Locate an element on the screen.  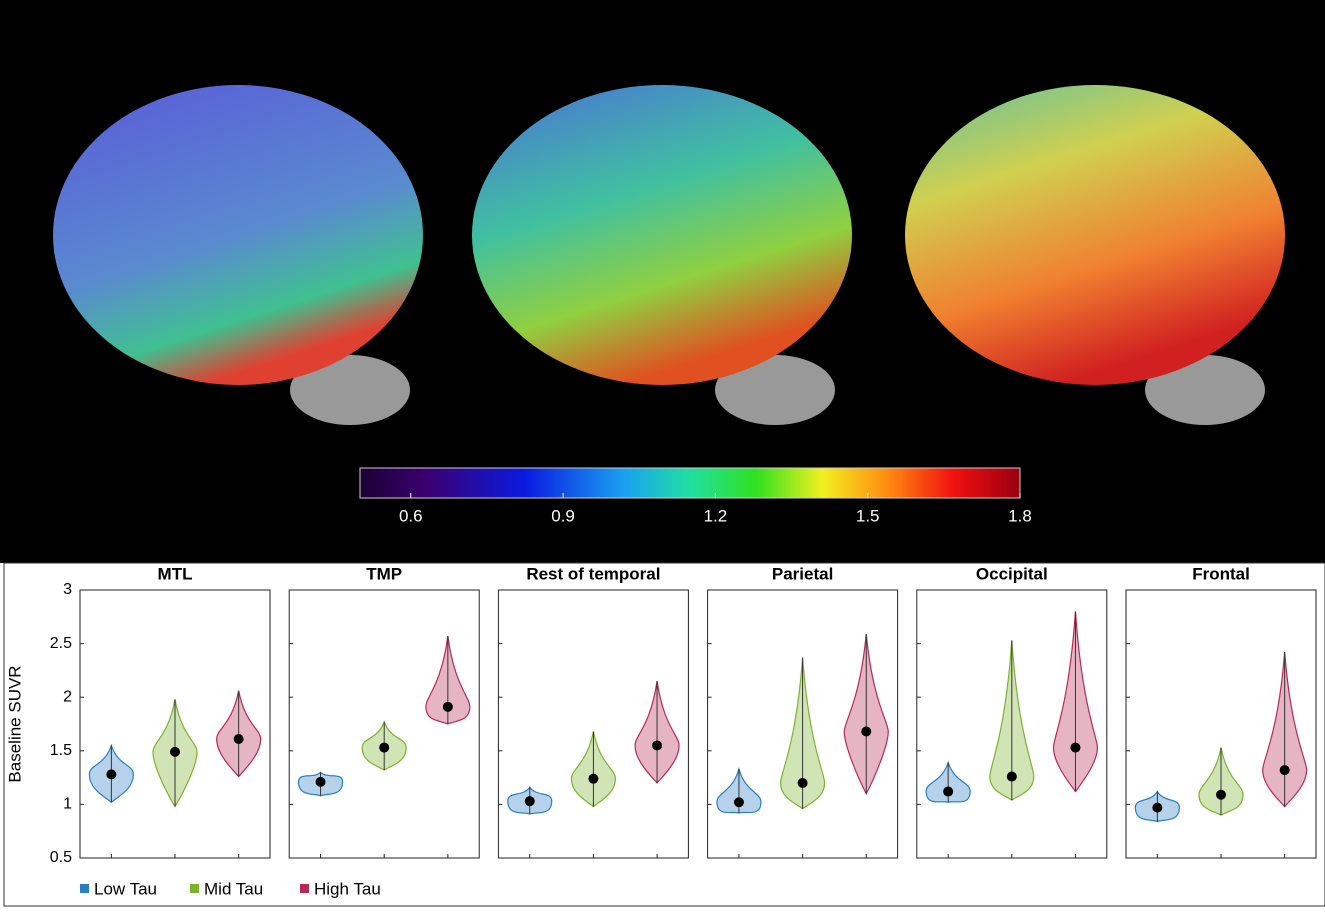
colorbar-tick-label: 0.6 is located at coordinates (411, 515).